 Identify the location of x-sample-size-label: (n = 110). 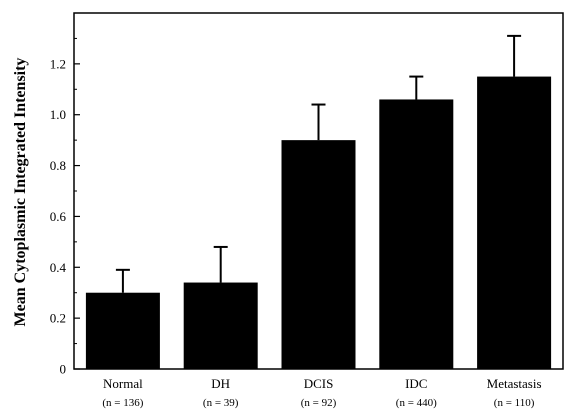
(514, 403).